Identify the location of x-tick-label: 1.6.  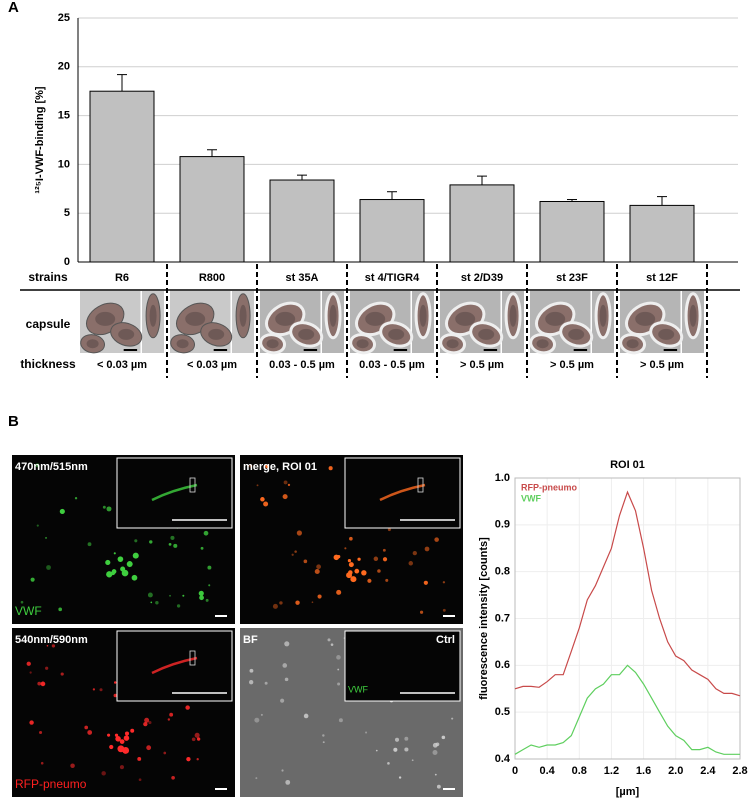
(643, 771).